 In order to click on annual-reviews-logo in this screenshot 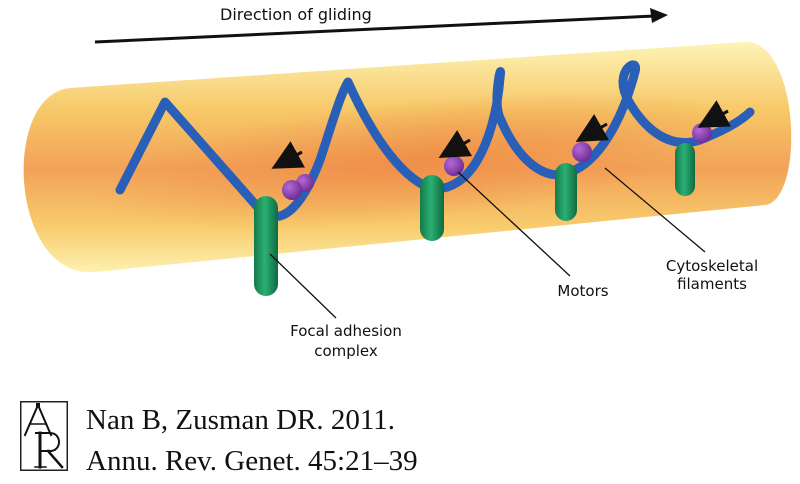, I will do `click(44, 436)`.